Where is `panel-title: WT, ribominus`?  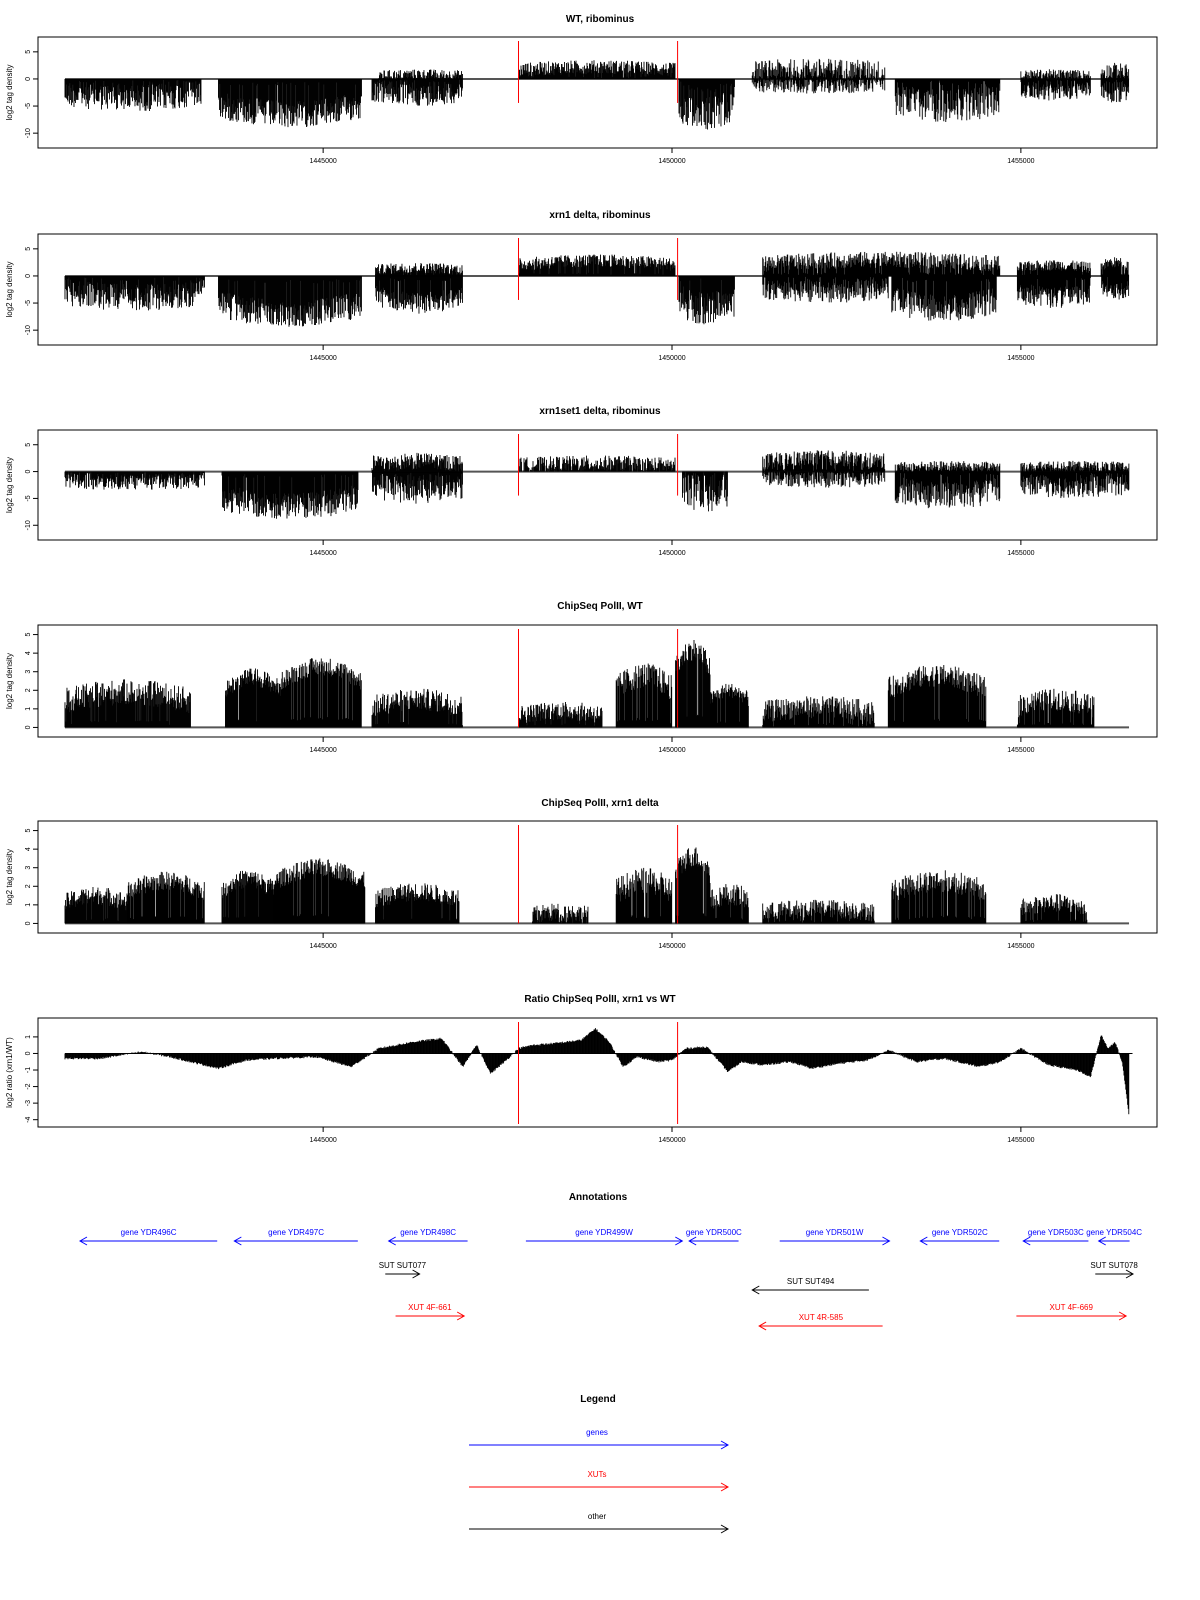
panel-title: WT, ribominus is located at coordinates (600, 19).